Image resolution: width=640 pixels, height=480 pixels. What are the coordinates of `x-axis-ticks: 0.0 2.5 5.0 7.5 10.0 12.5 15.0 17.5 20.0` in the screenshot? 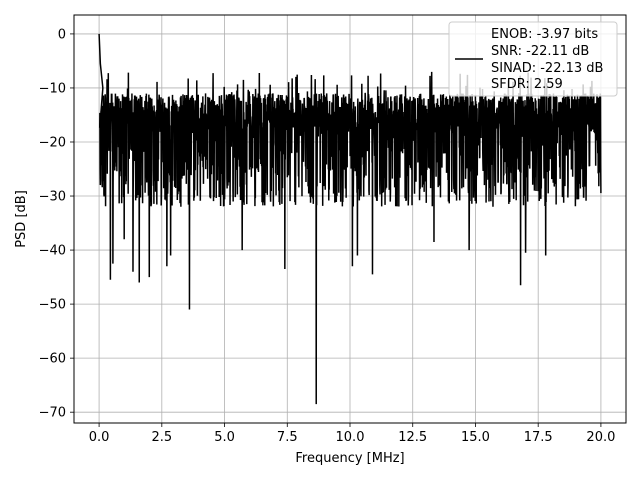 It's located at (352, 434).